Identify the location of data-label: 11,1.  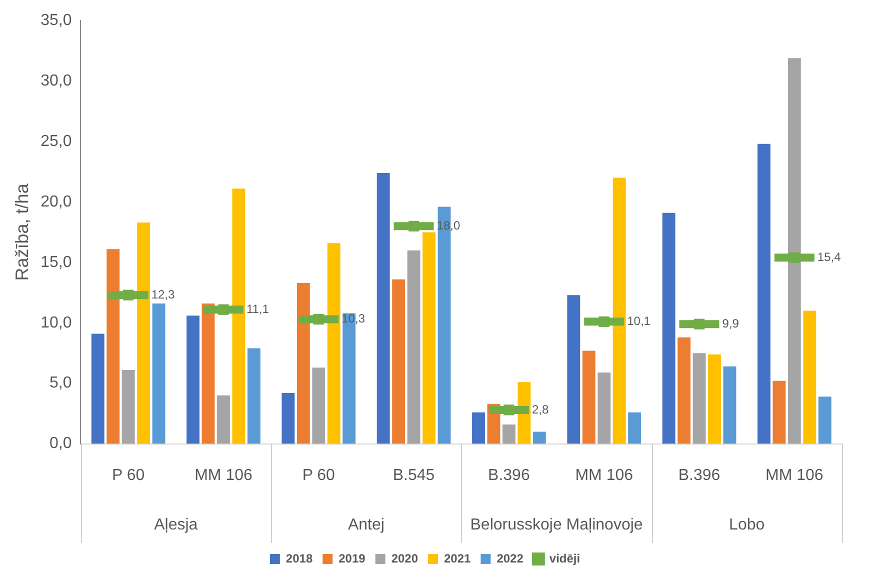
(258, 309).